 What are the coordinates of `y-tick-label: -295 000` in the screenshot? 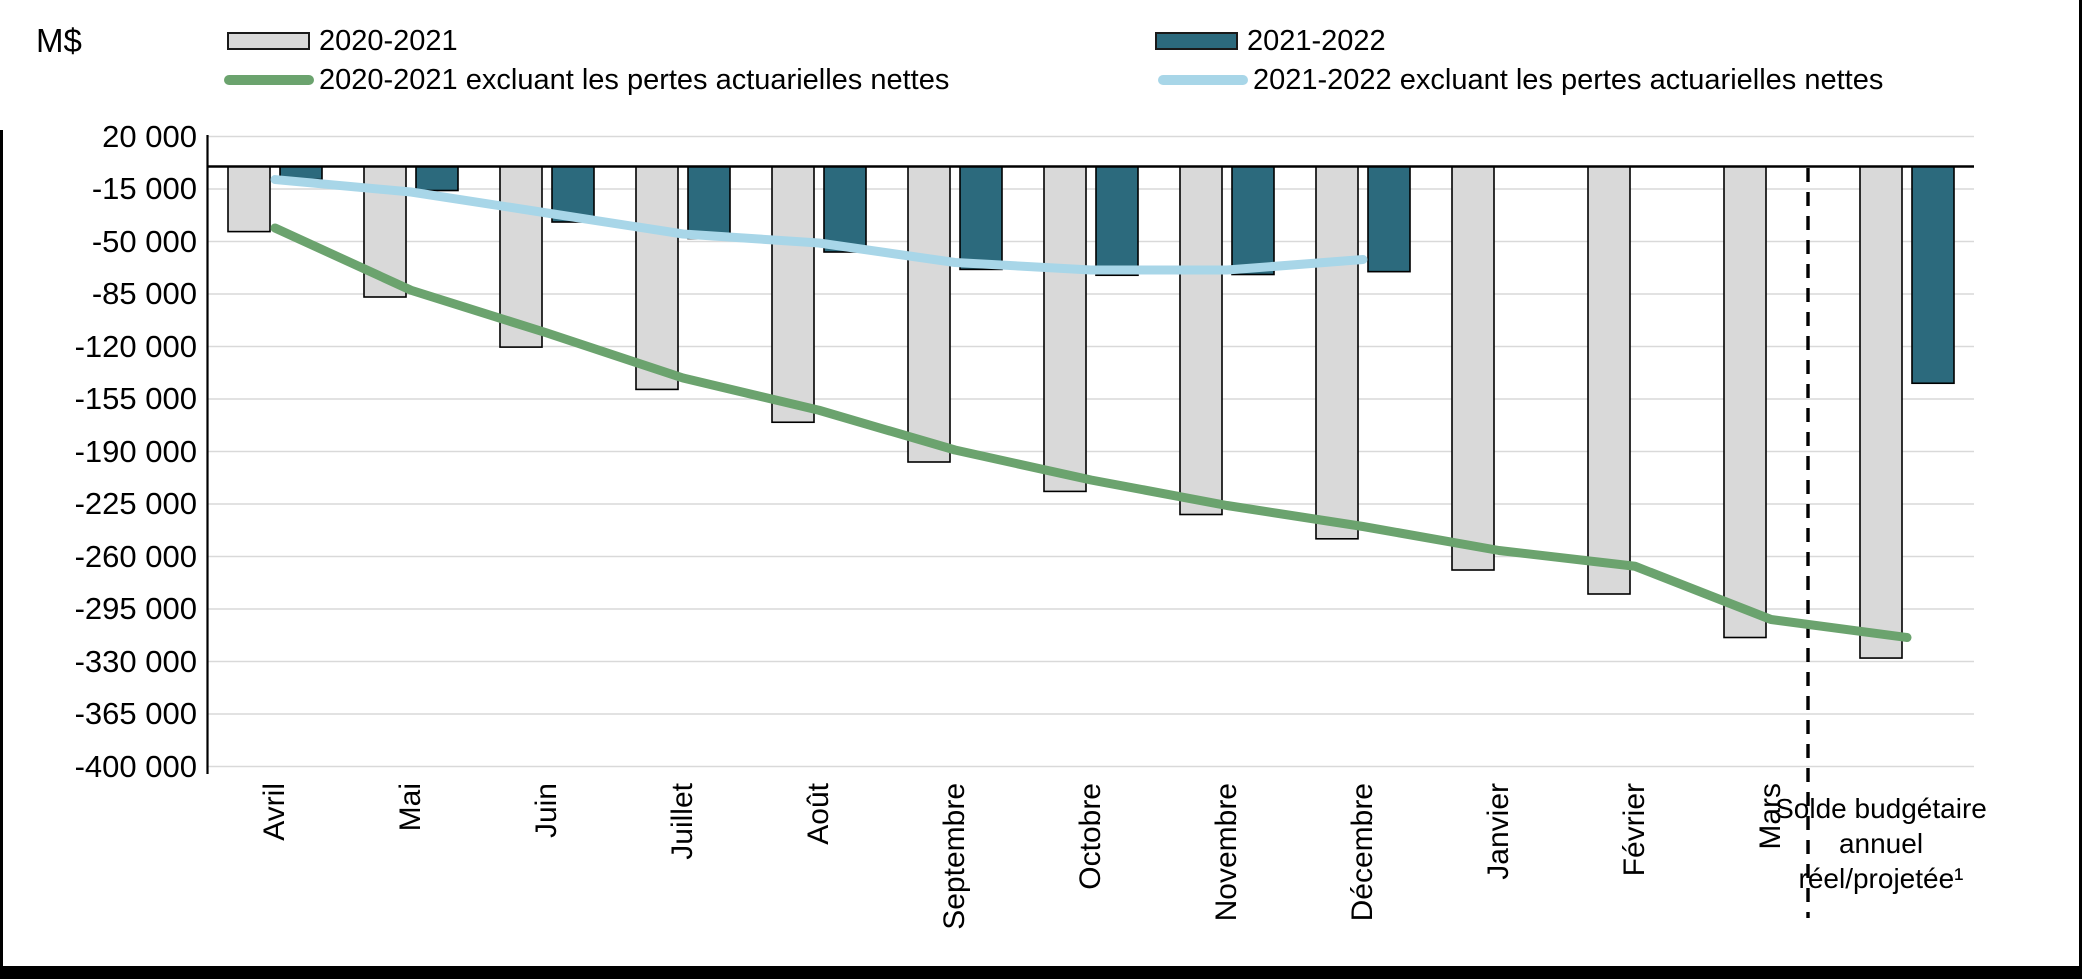 It's located at (135, 608).